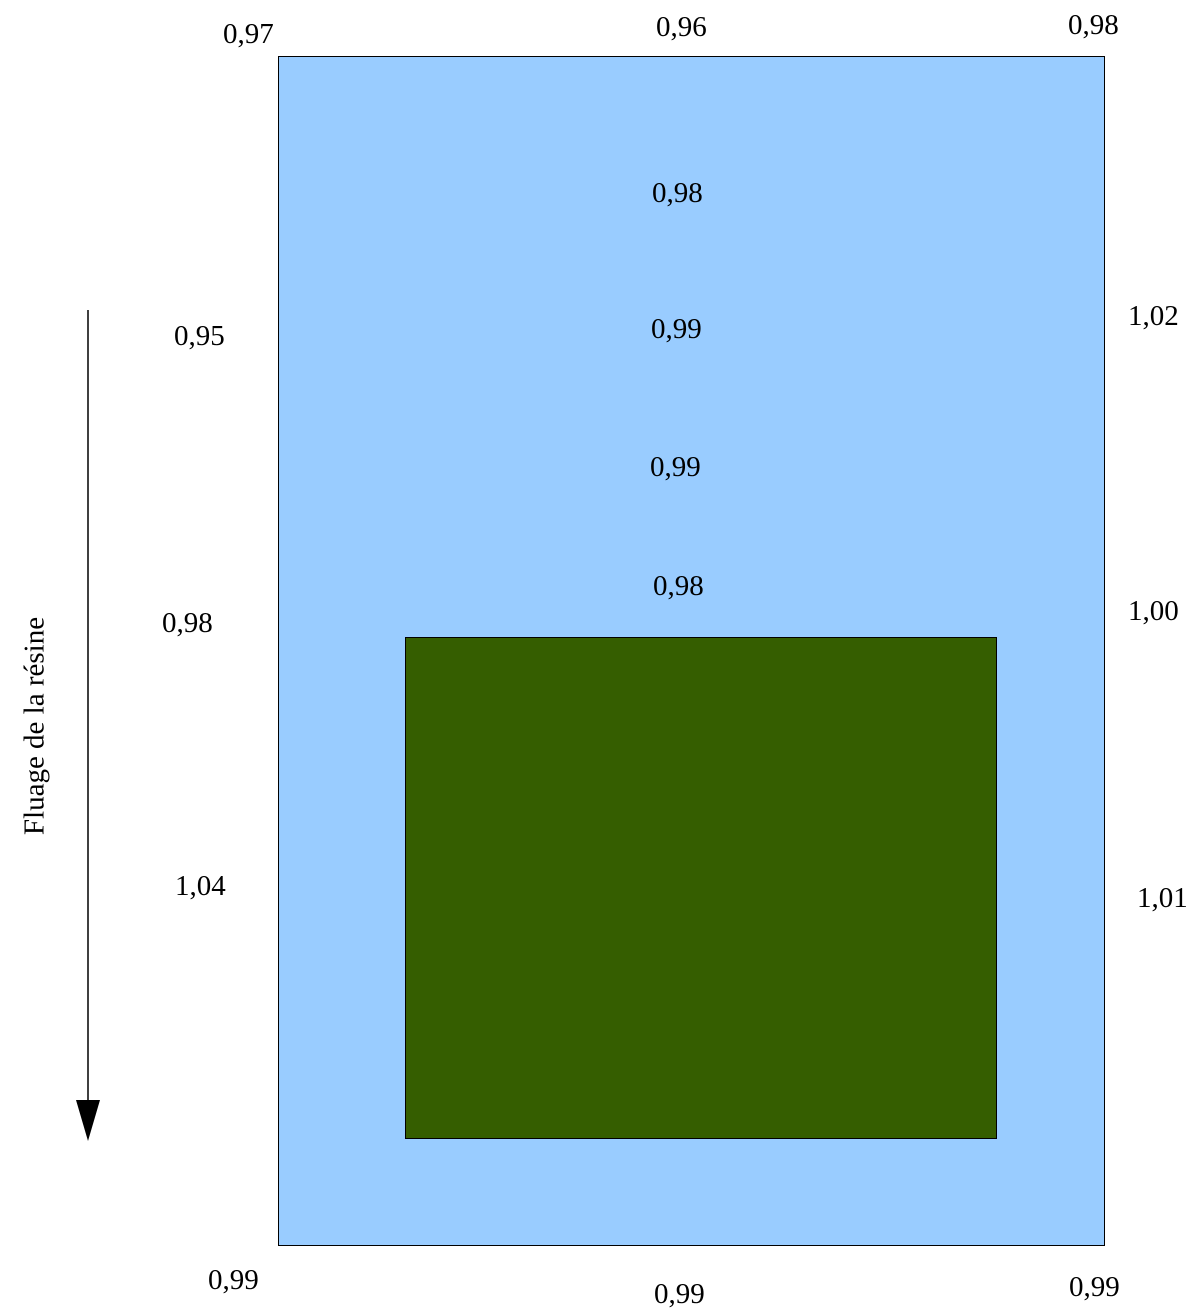 The width and height of the screenshot is (1188, 1310). I want to click on value-center-1: 0,98, so click(677, 193).